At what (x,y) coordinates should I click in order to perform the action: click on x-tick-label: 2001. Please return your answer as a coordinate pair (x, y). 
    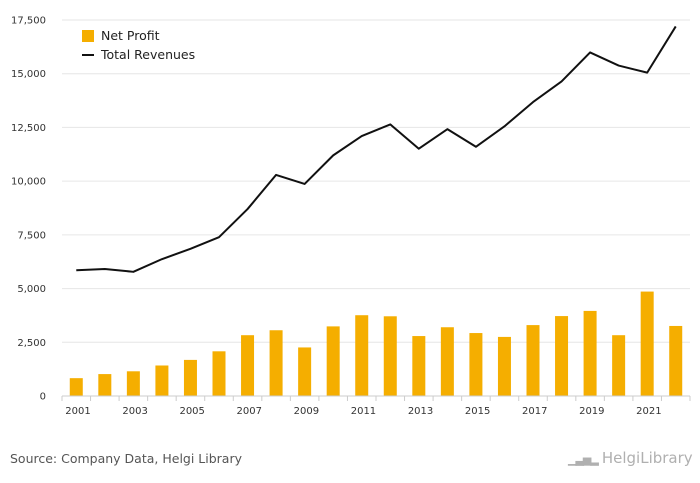
    Looking at the image, I should click on (77, 411).